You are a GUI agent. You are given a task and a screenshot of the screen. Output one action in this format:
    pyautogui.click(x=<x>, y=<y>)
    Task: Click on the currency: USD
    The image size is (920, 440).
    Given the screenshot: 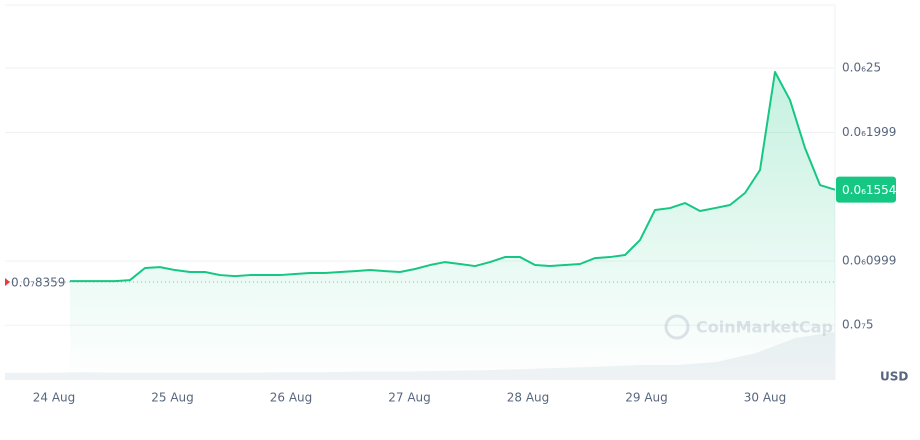 What is the action you would take?
    pyautogui.click(x=894, y=377)
    